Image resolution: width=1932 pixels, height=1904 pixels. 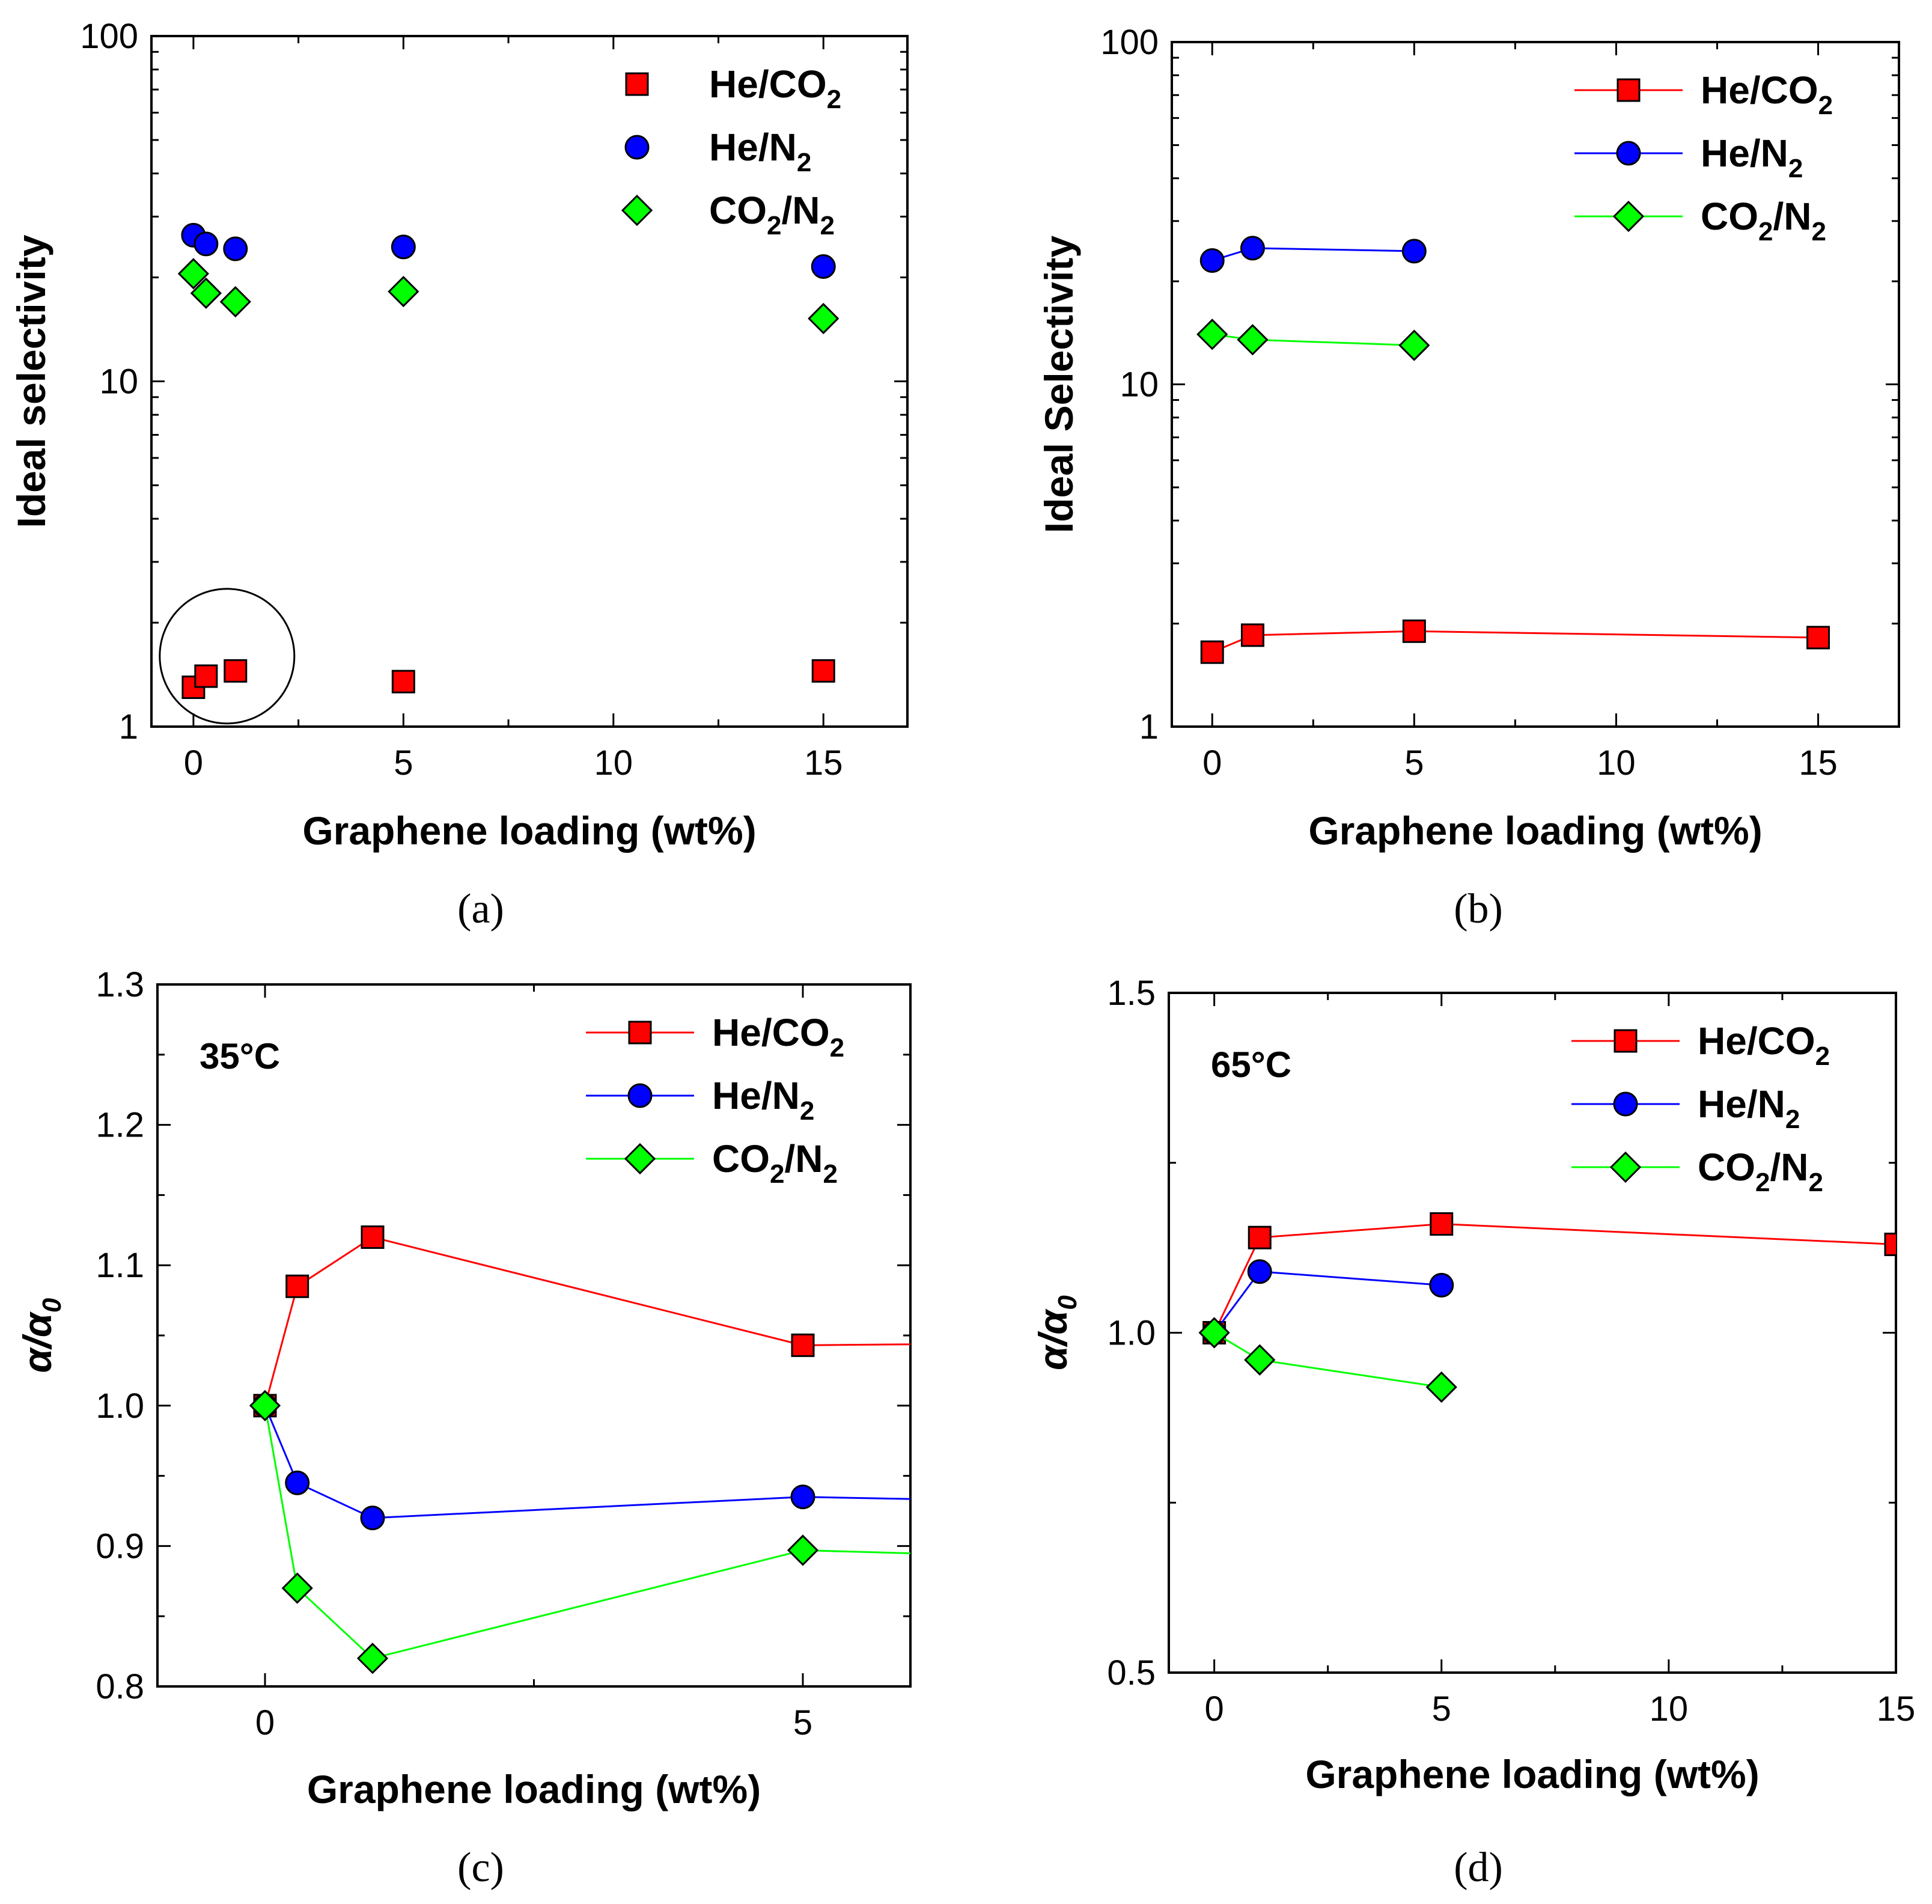 I want to click on y-tick-label: 0.9, so click(x=120, y=1546).